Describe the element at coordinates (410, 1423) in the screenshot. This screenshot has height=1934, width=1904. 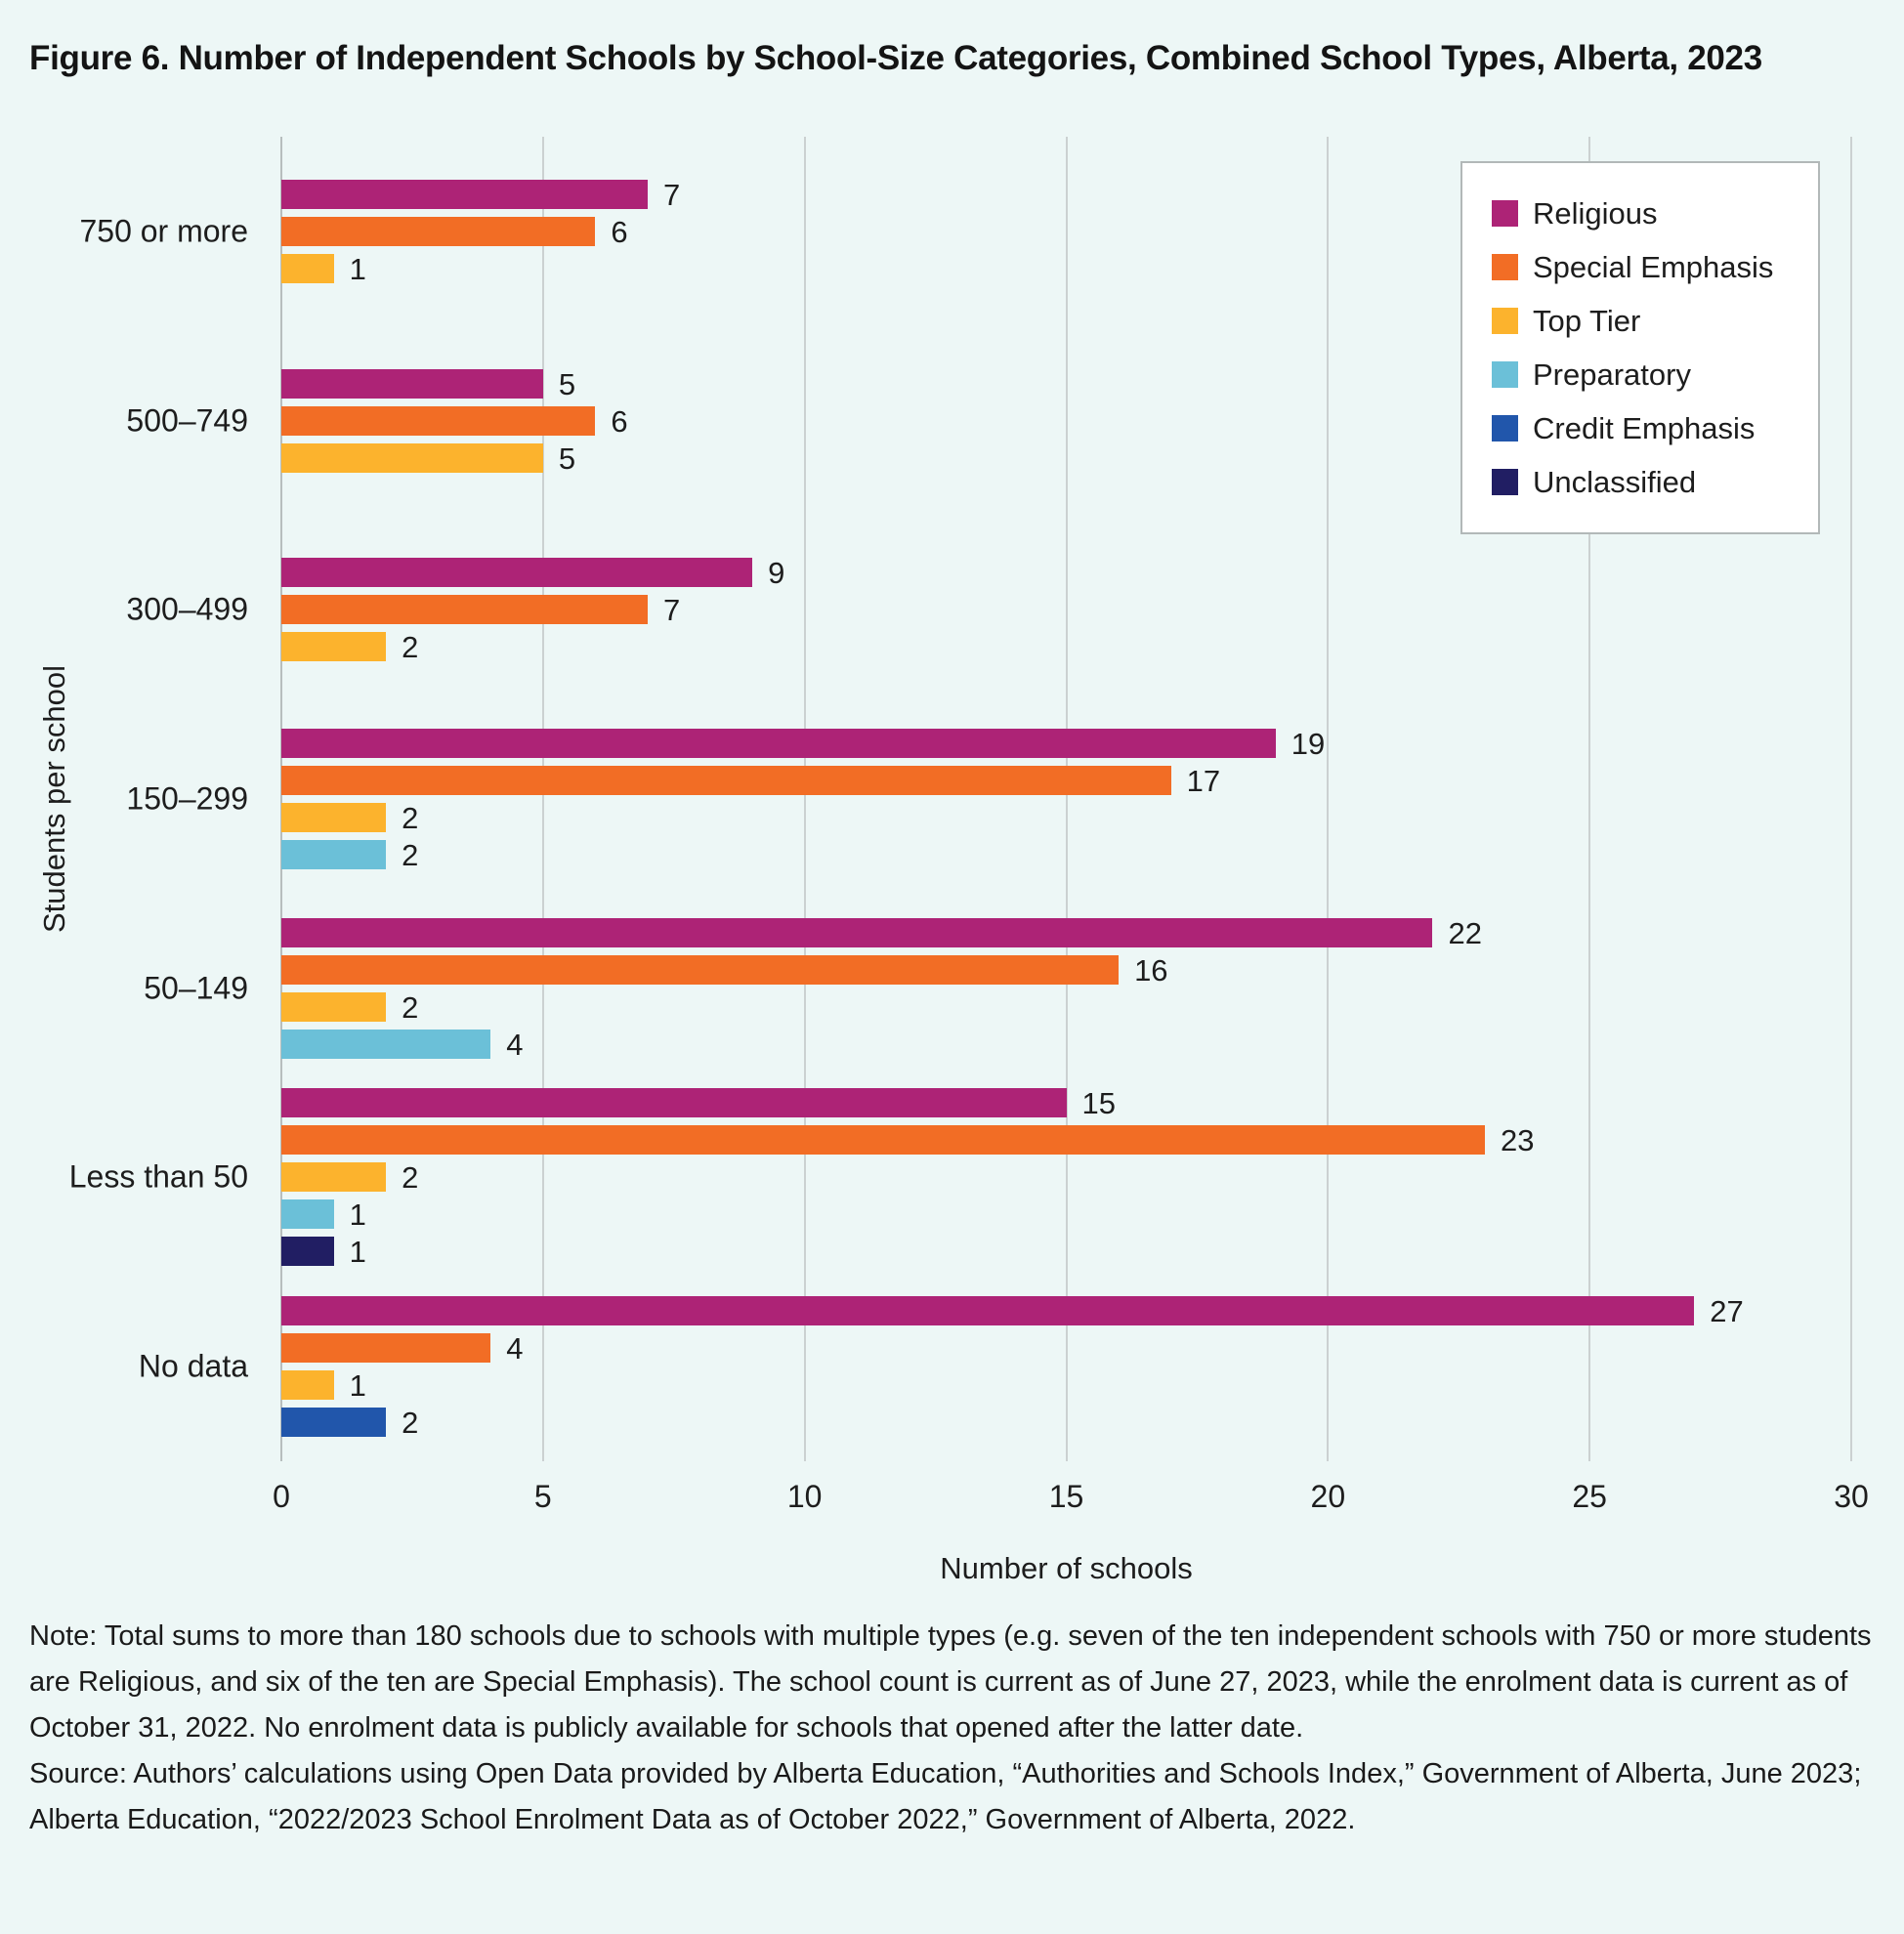
I see `bar-value-no-data-credit-emphasis: 2` at that location.